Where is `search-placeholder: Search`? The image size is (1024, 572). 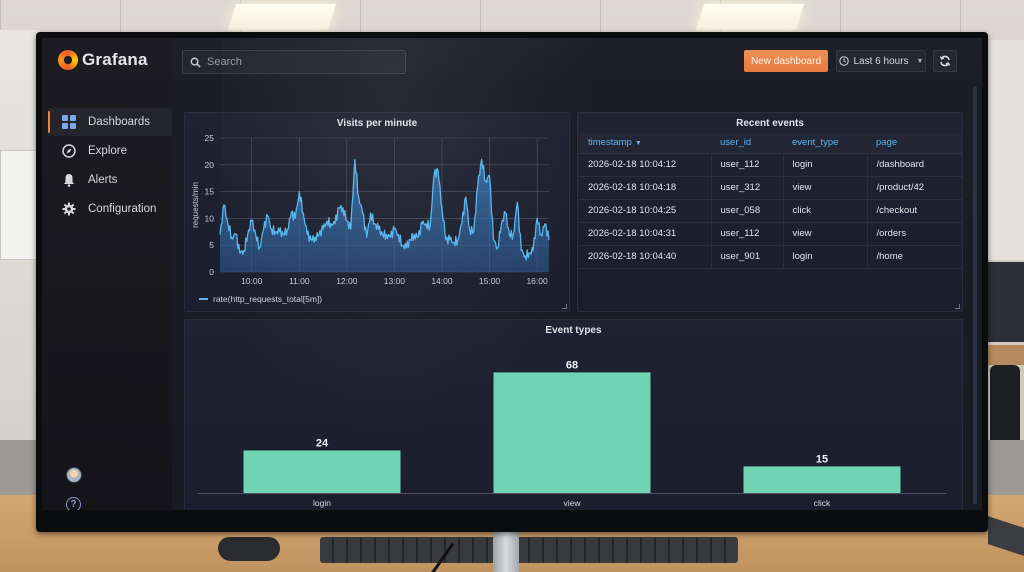
search-placeholder: Search is located at coordinates (224, 62).